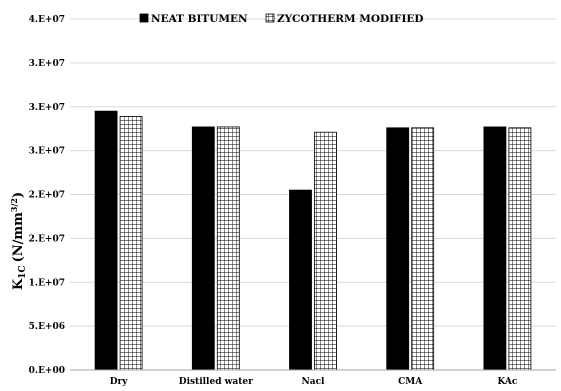 The height and width of the screenshot is (391, 561). Describe the element at coordinates (199, 19) in the screenshot. I see `legend-label: NEAT BITUMEN` at that location.